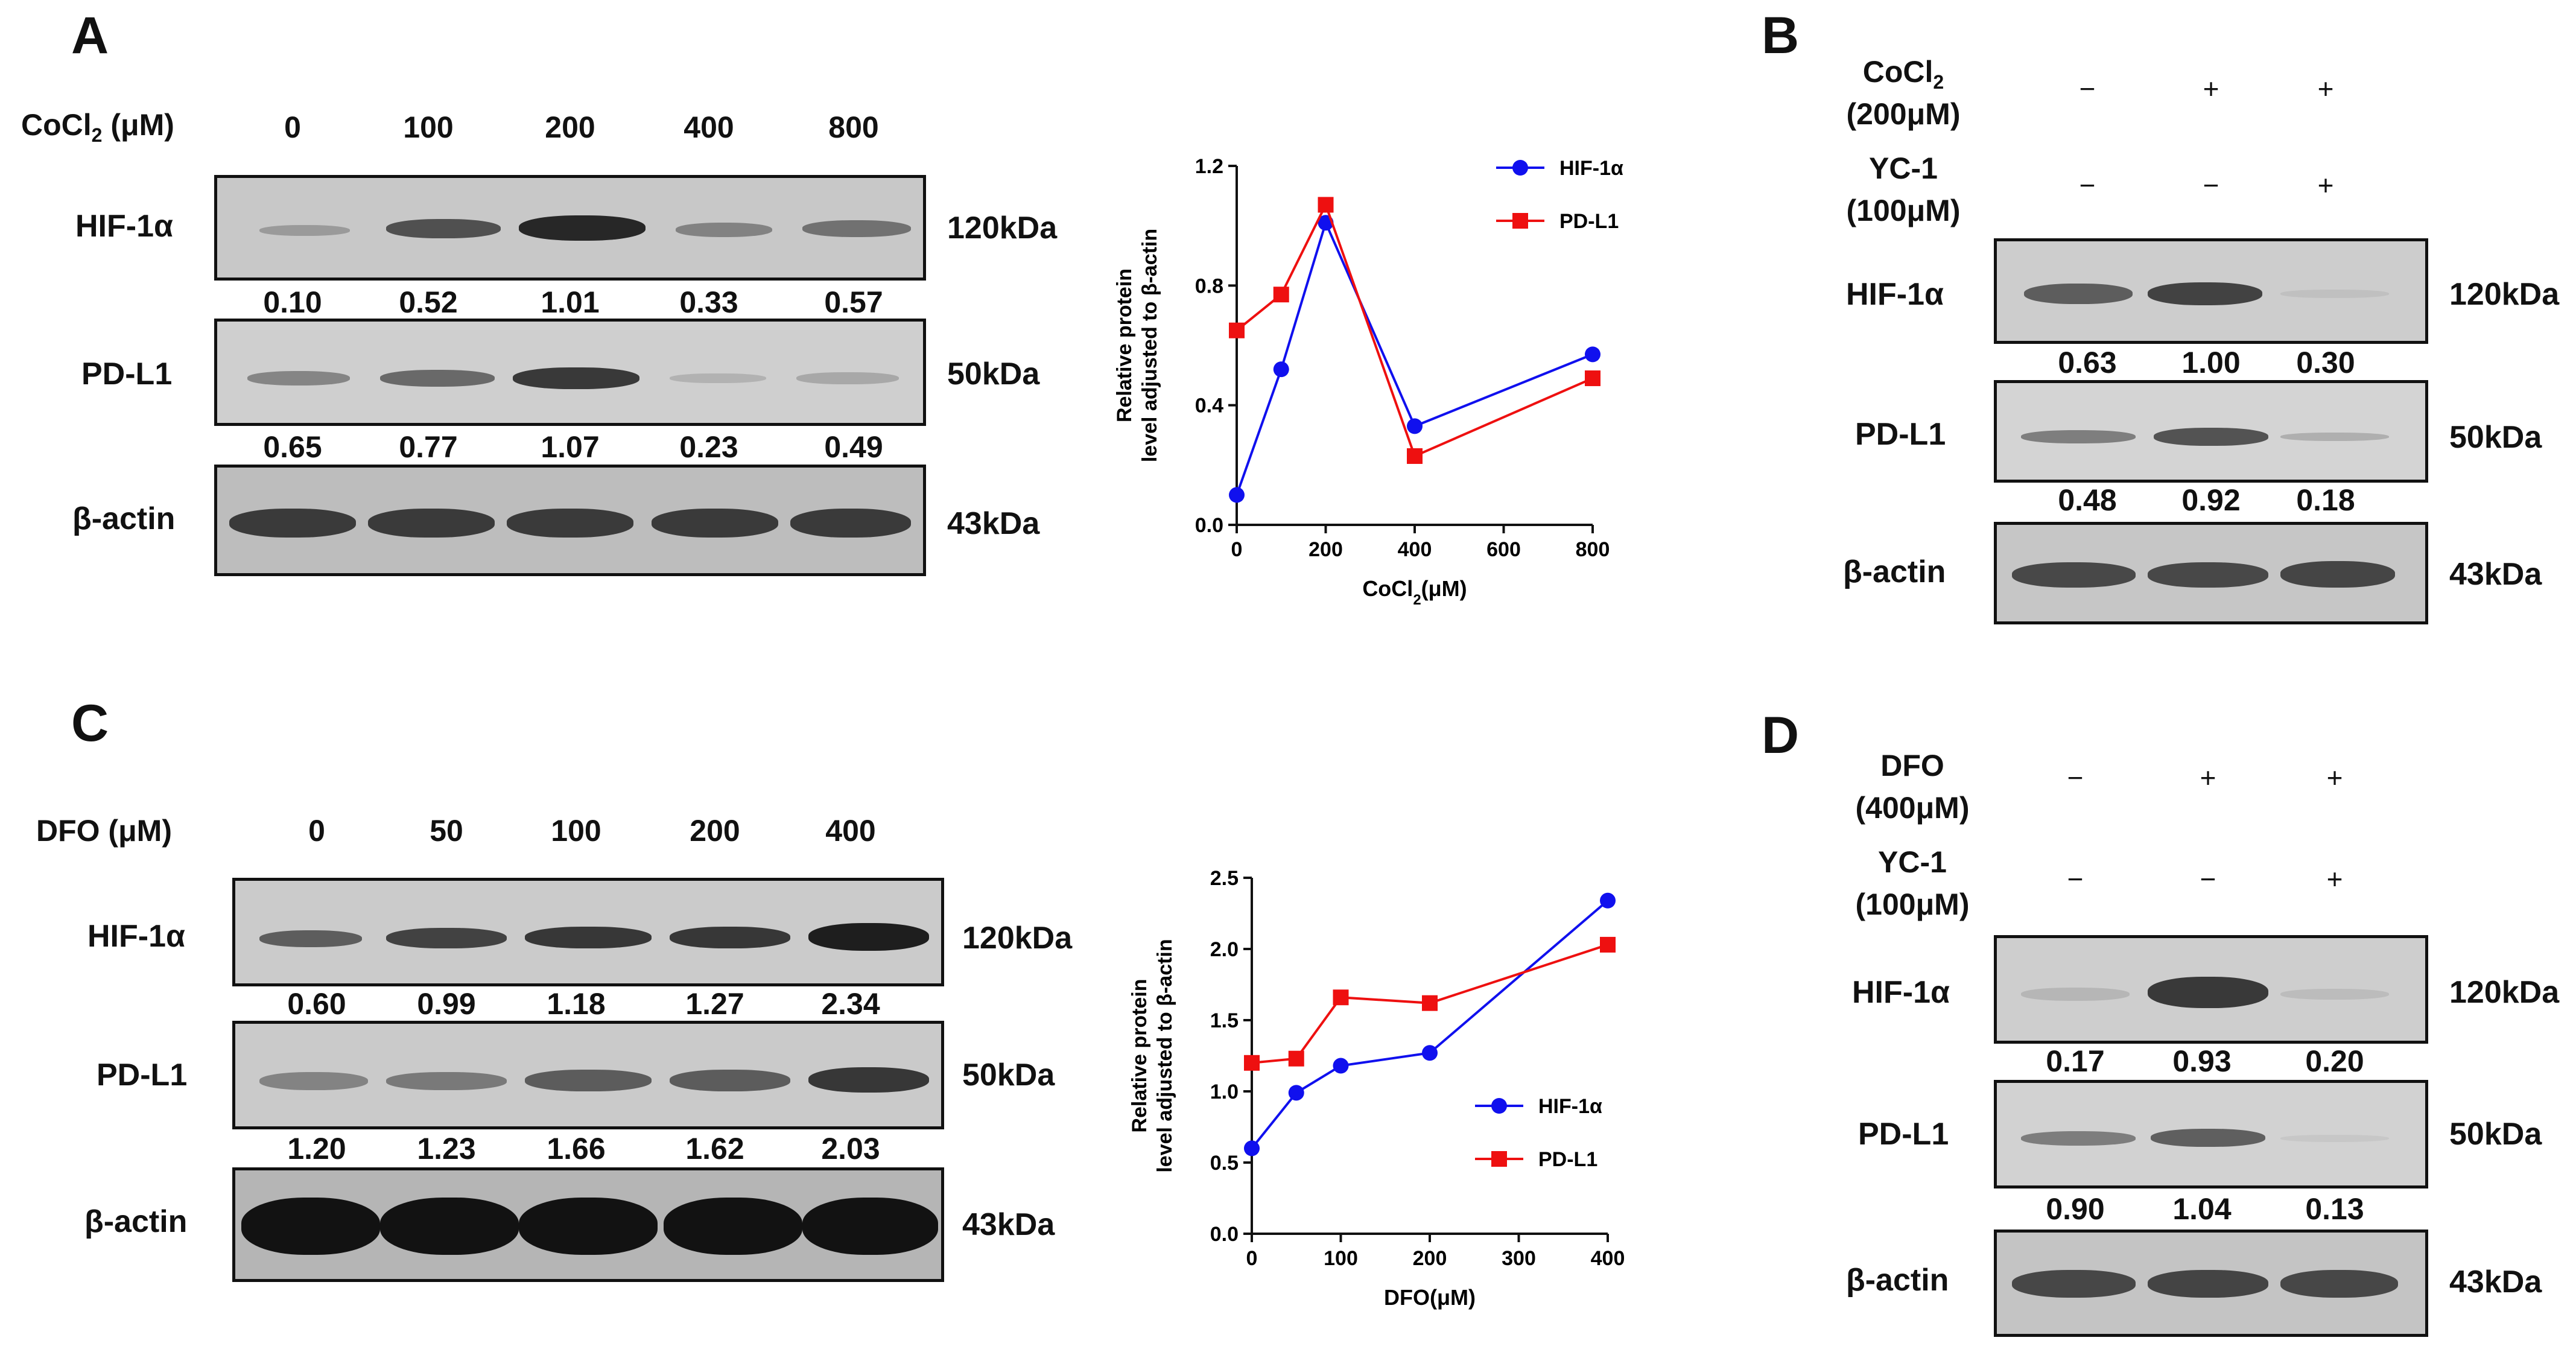 The width and height of the screenshot is (2576, 1355). Describe the element at coordinates (1341, 1258) in the screenshot. I see `x-tick-label: 100` at that location.